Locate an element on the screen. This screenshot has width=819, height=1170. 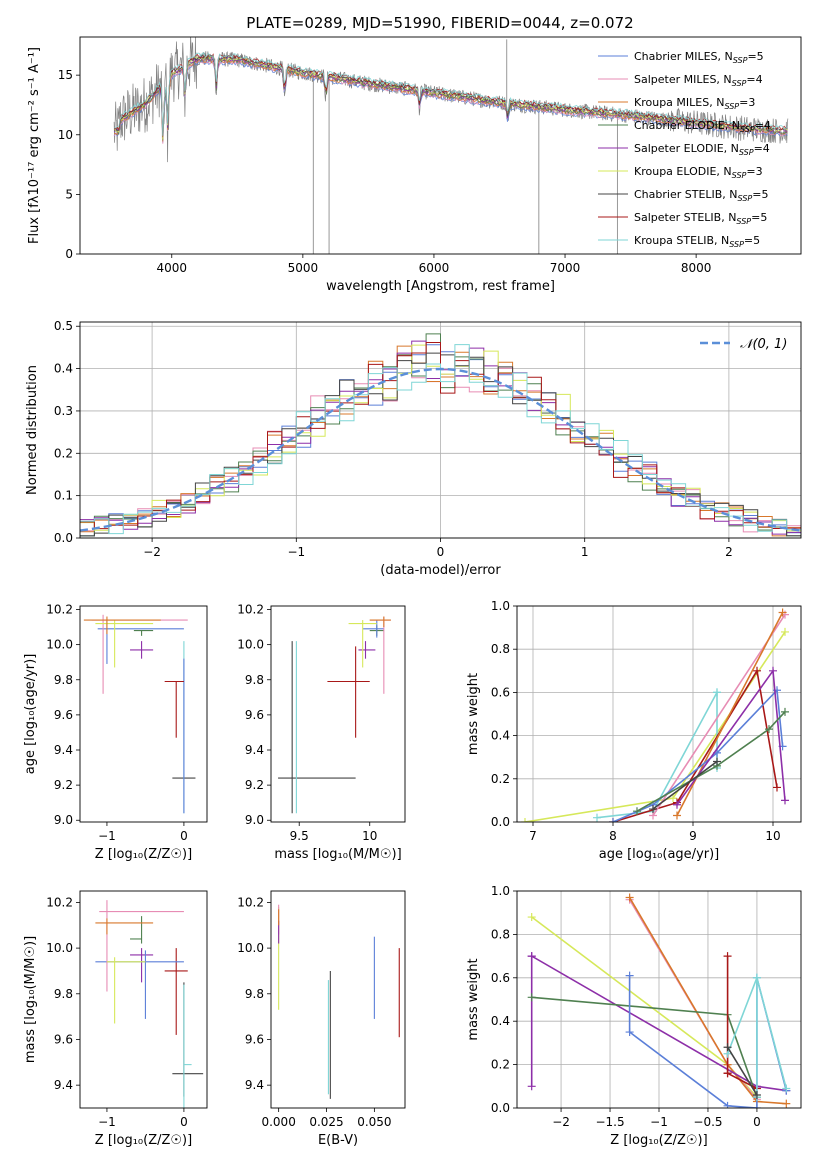
y-axis-label: Flux [fλ10⁻¹⁷ erg cm⁻² s⁻¹ A⁻¹] is located at coordinates (34, 145).